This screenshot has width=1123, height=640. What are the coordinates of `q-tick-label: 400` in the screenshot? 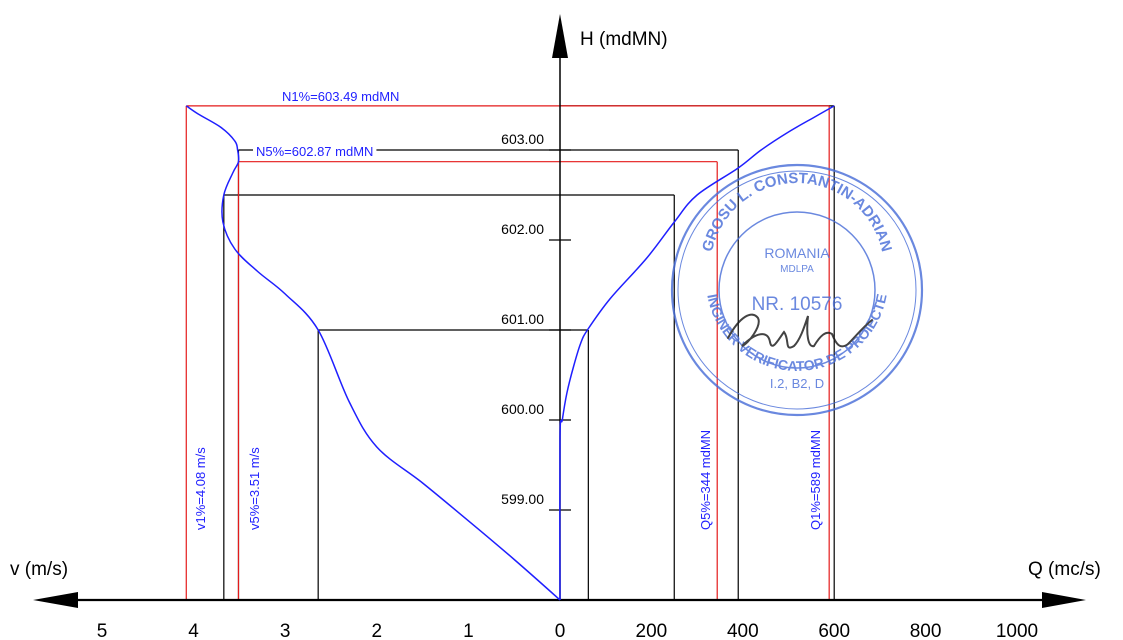 It's located at (743, 630).